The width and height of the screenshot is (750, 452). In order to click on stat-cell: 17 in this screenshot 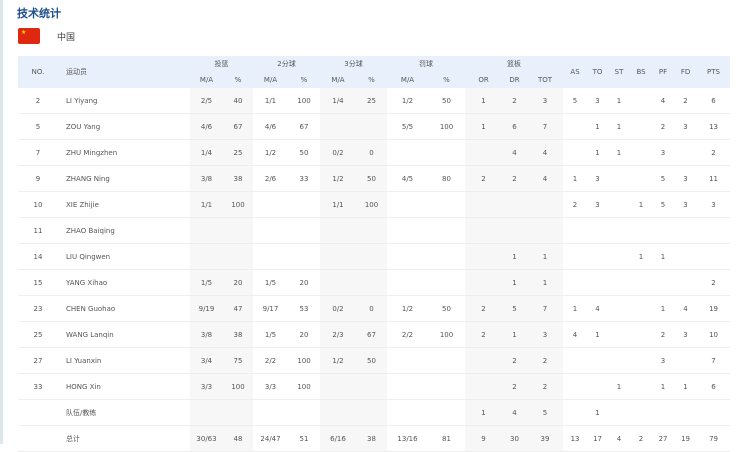, I will do `click(598, 438)`.